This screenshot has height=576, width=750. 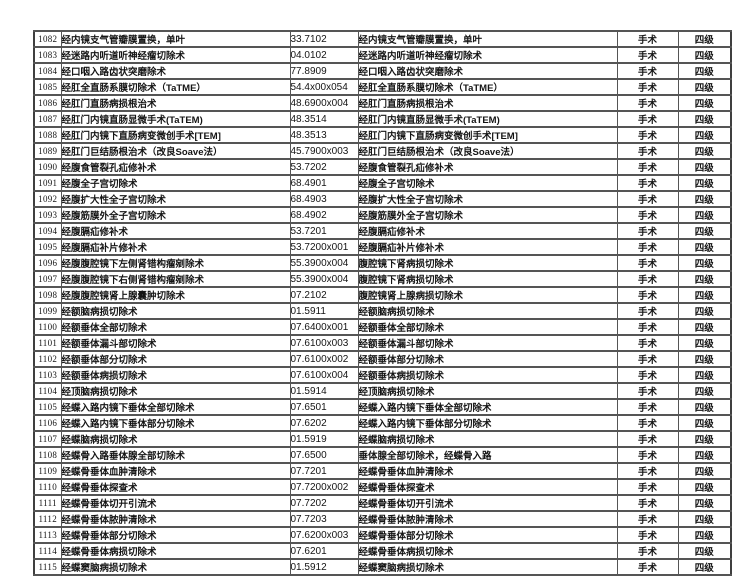 I want to click on procedure-code-cell: 07.6500, so click(x=324, y=455).